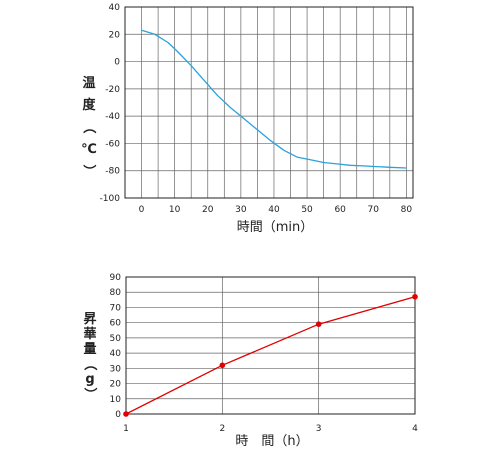 This screenshot has width=500, height=450. What do you see at coordinates (275, 227) in the screenshot?
I see `chart1-x-axis-label: 時間（min）` at bounding box center [275, 227].